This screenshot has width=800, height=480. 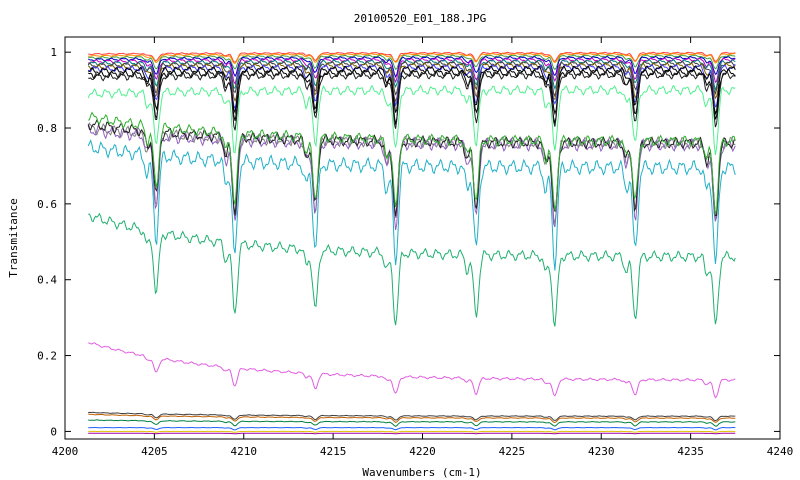 What do you see at coordinates (690, 451) in the screenshot?
I see `x-tick-label: 4235` at bounding box center [690, 451].